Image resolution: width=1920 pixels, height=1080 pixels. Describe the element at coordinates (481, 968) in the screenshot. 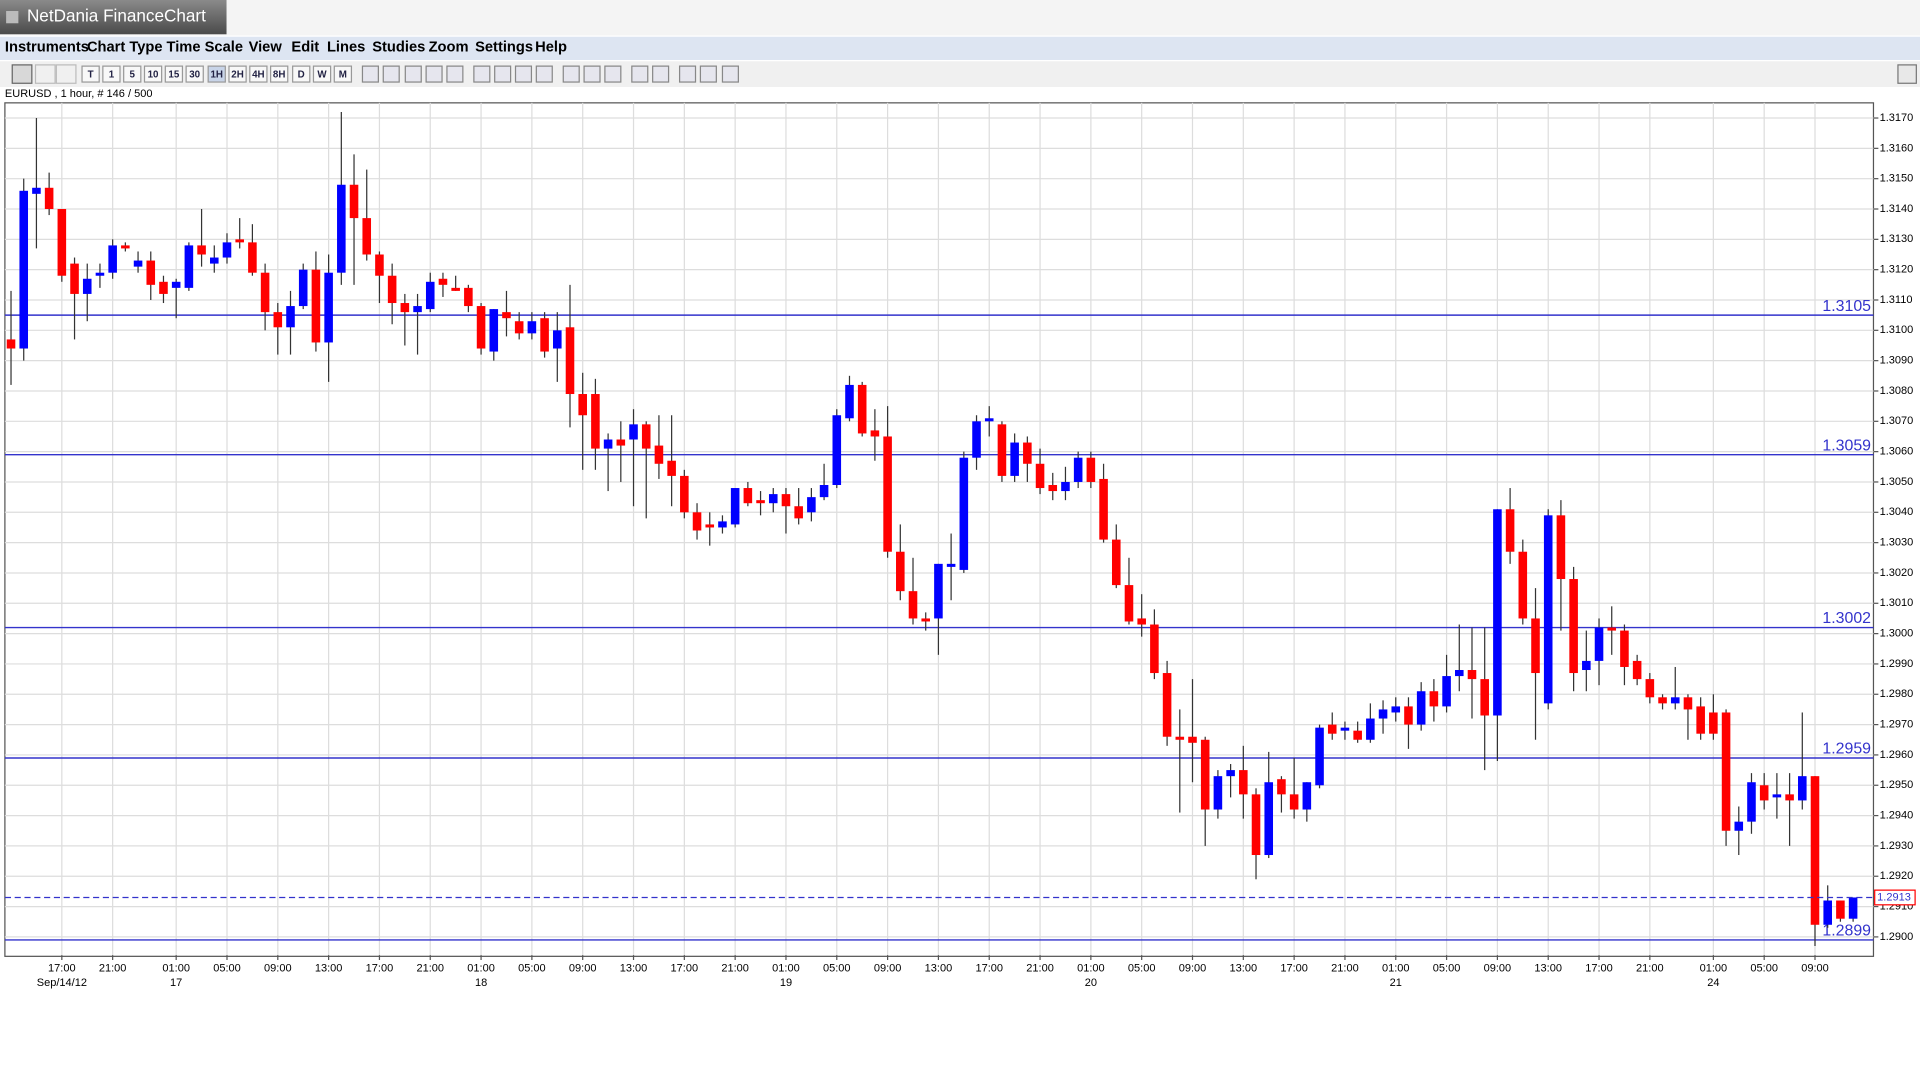

I see `x-tick-label: 01:00` at that location.